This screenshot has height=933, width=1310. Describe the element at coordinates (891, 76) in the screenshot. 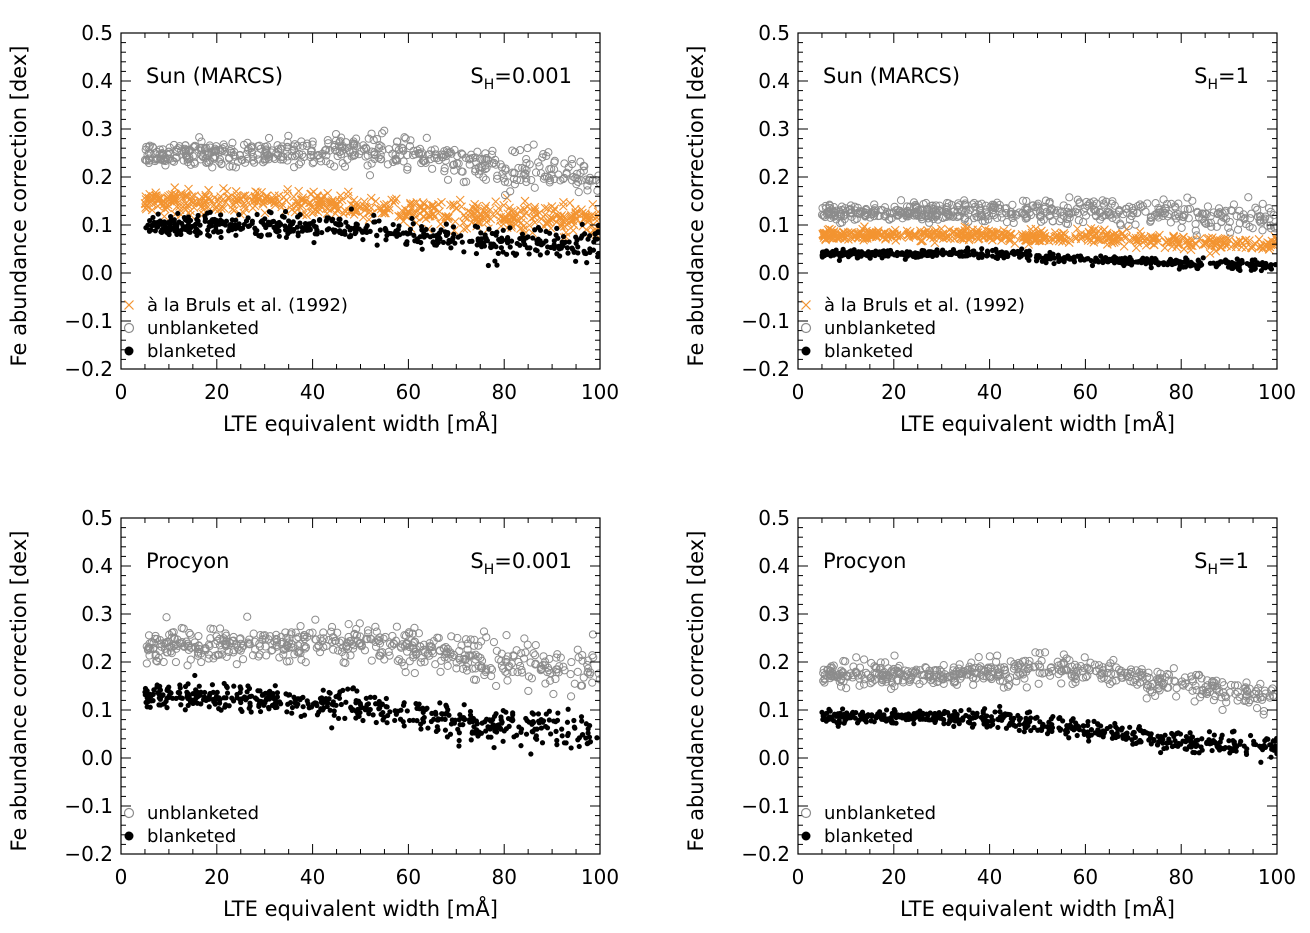

I see `panel-title: Sun (MARCS)` at that location.